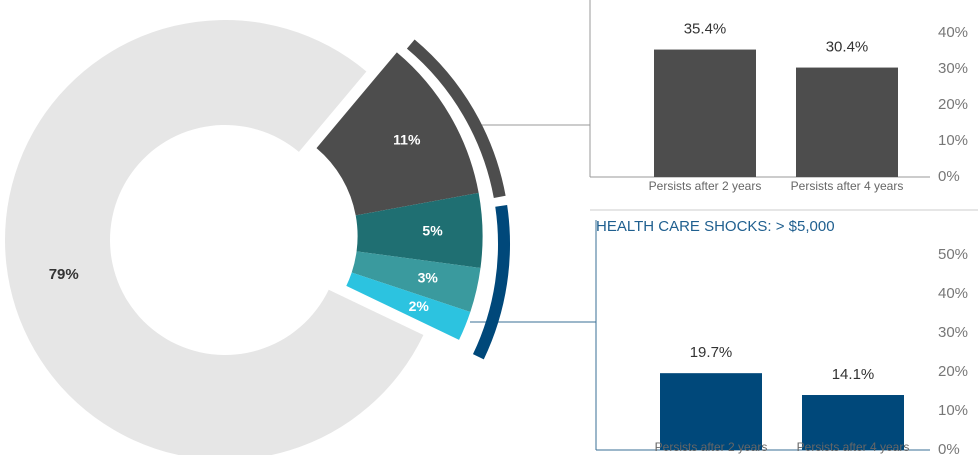 The image size is (978, 455). What do you see at coordinates (432, 230) in the screenshot?
I see `slice-label: 5%` at bounding box center [432, 230].